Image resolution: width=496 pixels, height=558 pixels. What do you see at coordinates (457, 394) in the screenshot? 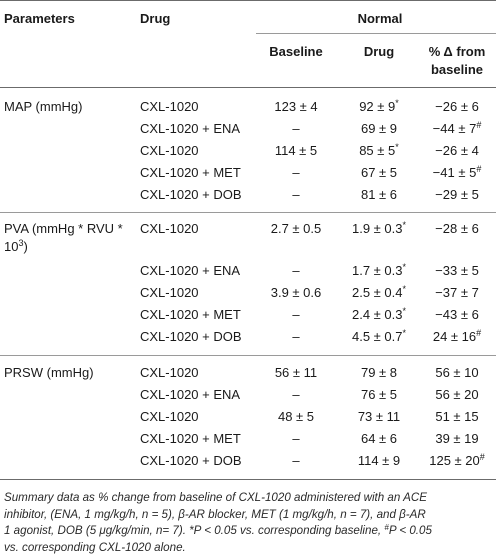
I see `pct-change-cell: 56 ± 20` at bounding box center [457, 394].